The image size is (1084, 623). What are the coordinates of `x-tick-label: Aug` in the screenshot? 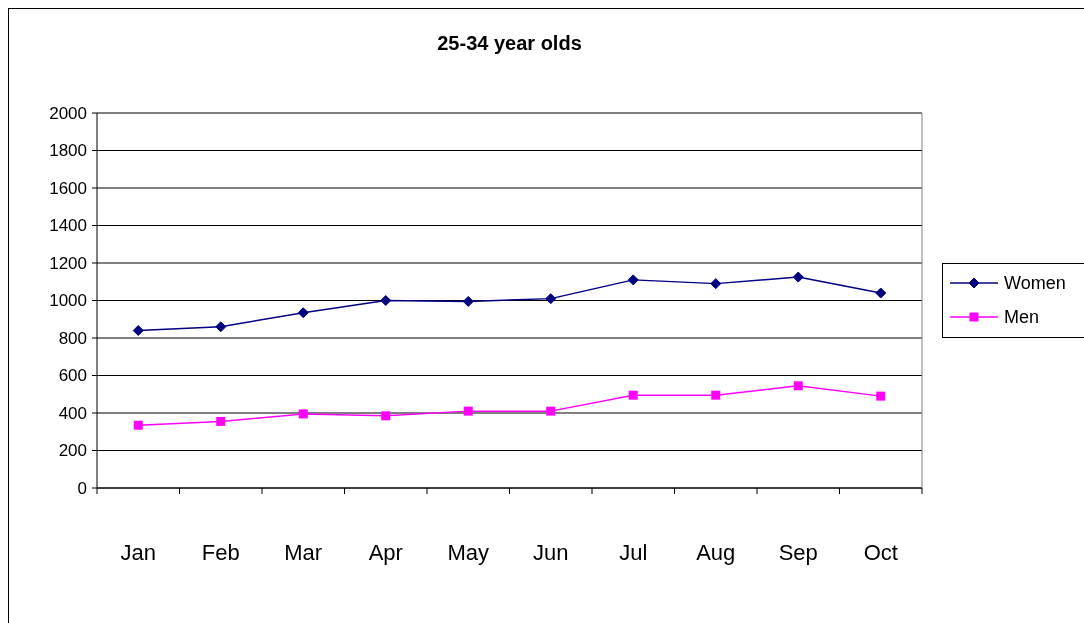 It's located at (716, 552).